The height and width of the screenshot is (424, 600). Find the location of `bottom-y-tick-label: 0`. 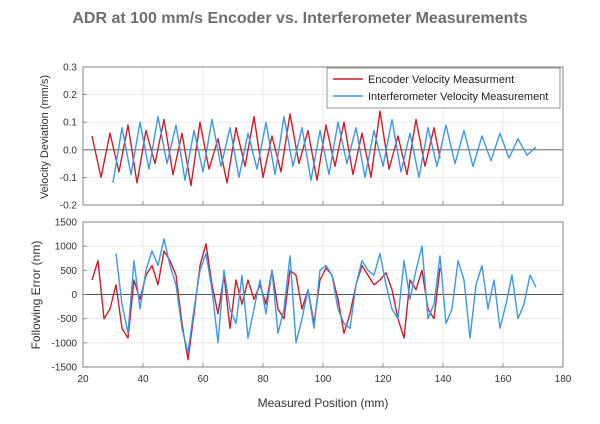

bottom-y-tick-label: 0 is located at coordinates (74, 295).